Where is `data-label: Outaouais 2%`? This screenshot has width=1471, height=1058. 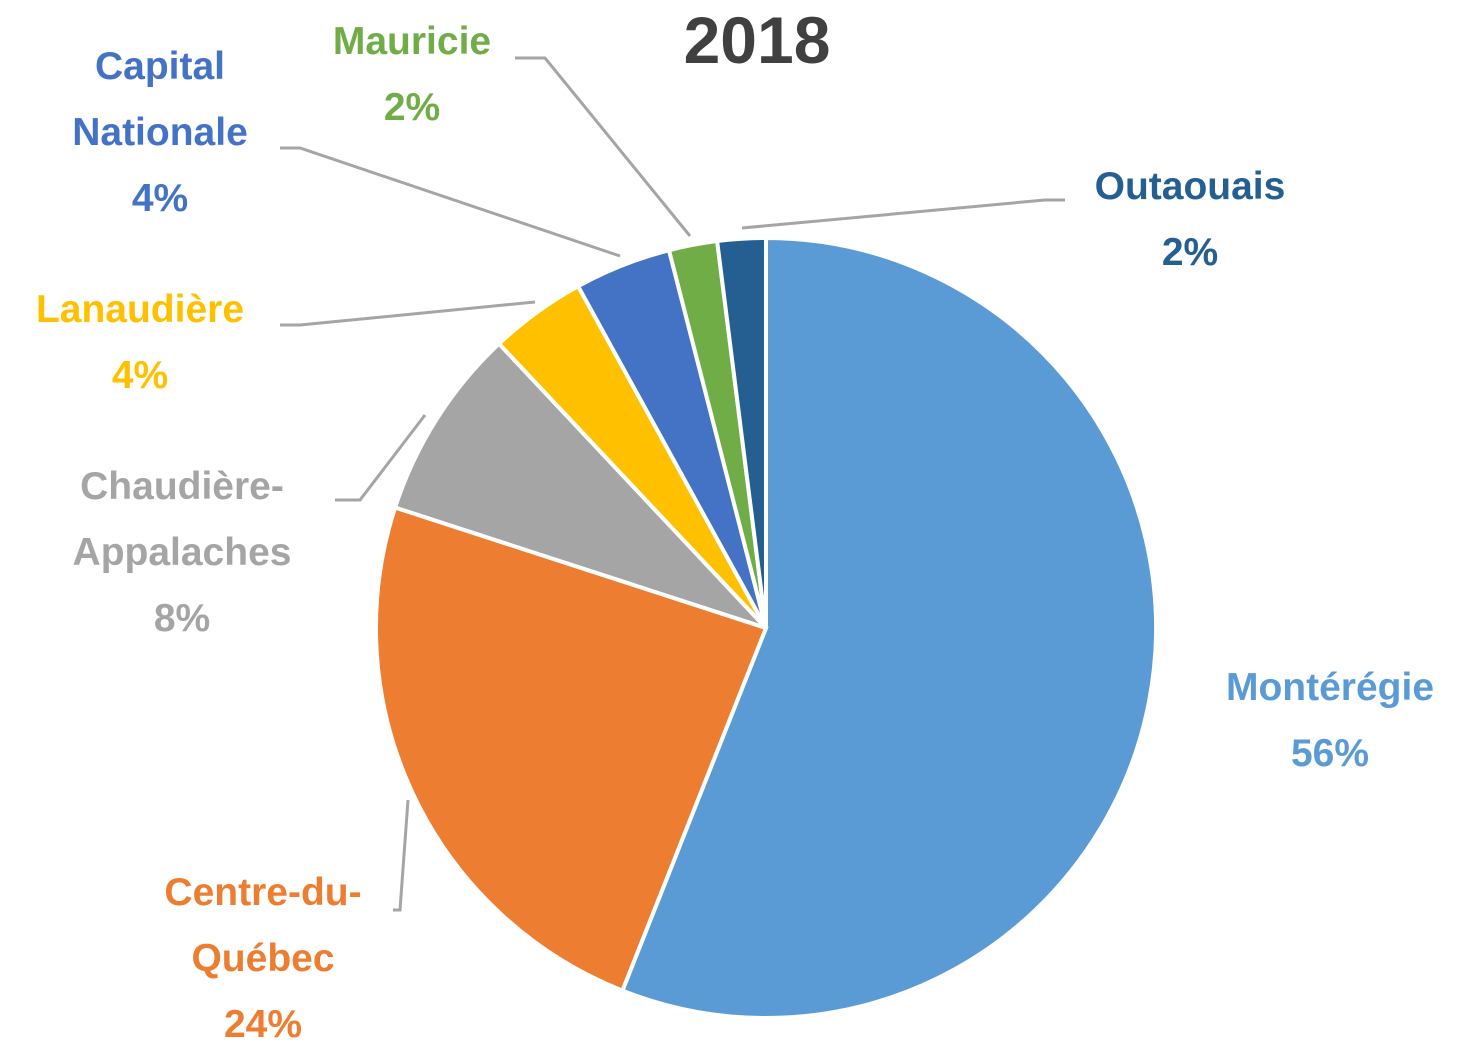 data-label: Outaouais 2% is located at coordinates (1190, 220).